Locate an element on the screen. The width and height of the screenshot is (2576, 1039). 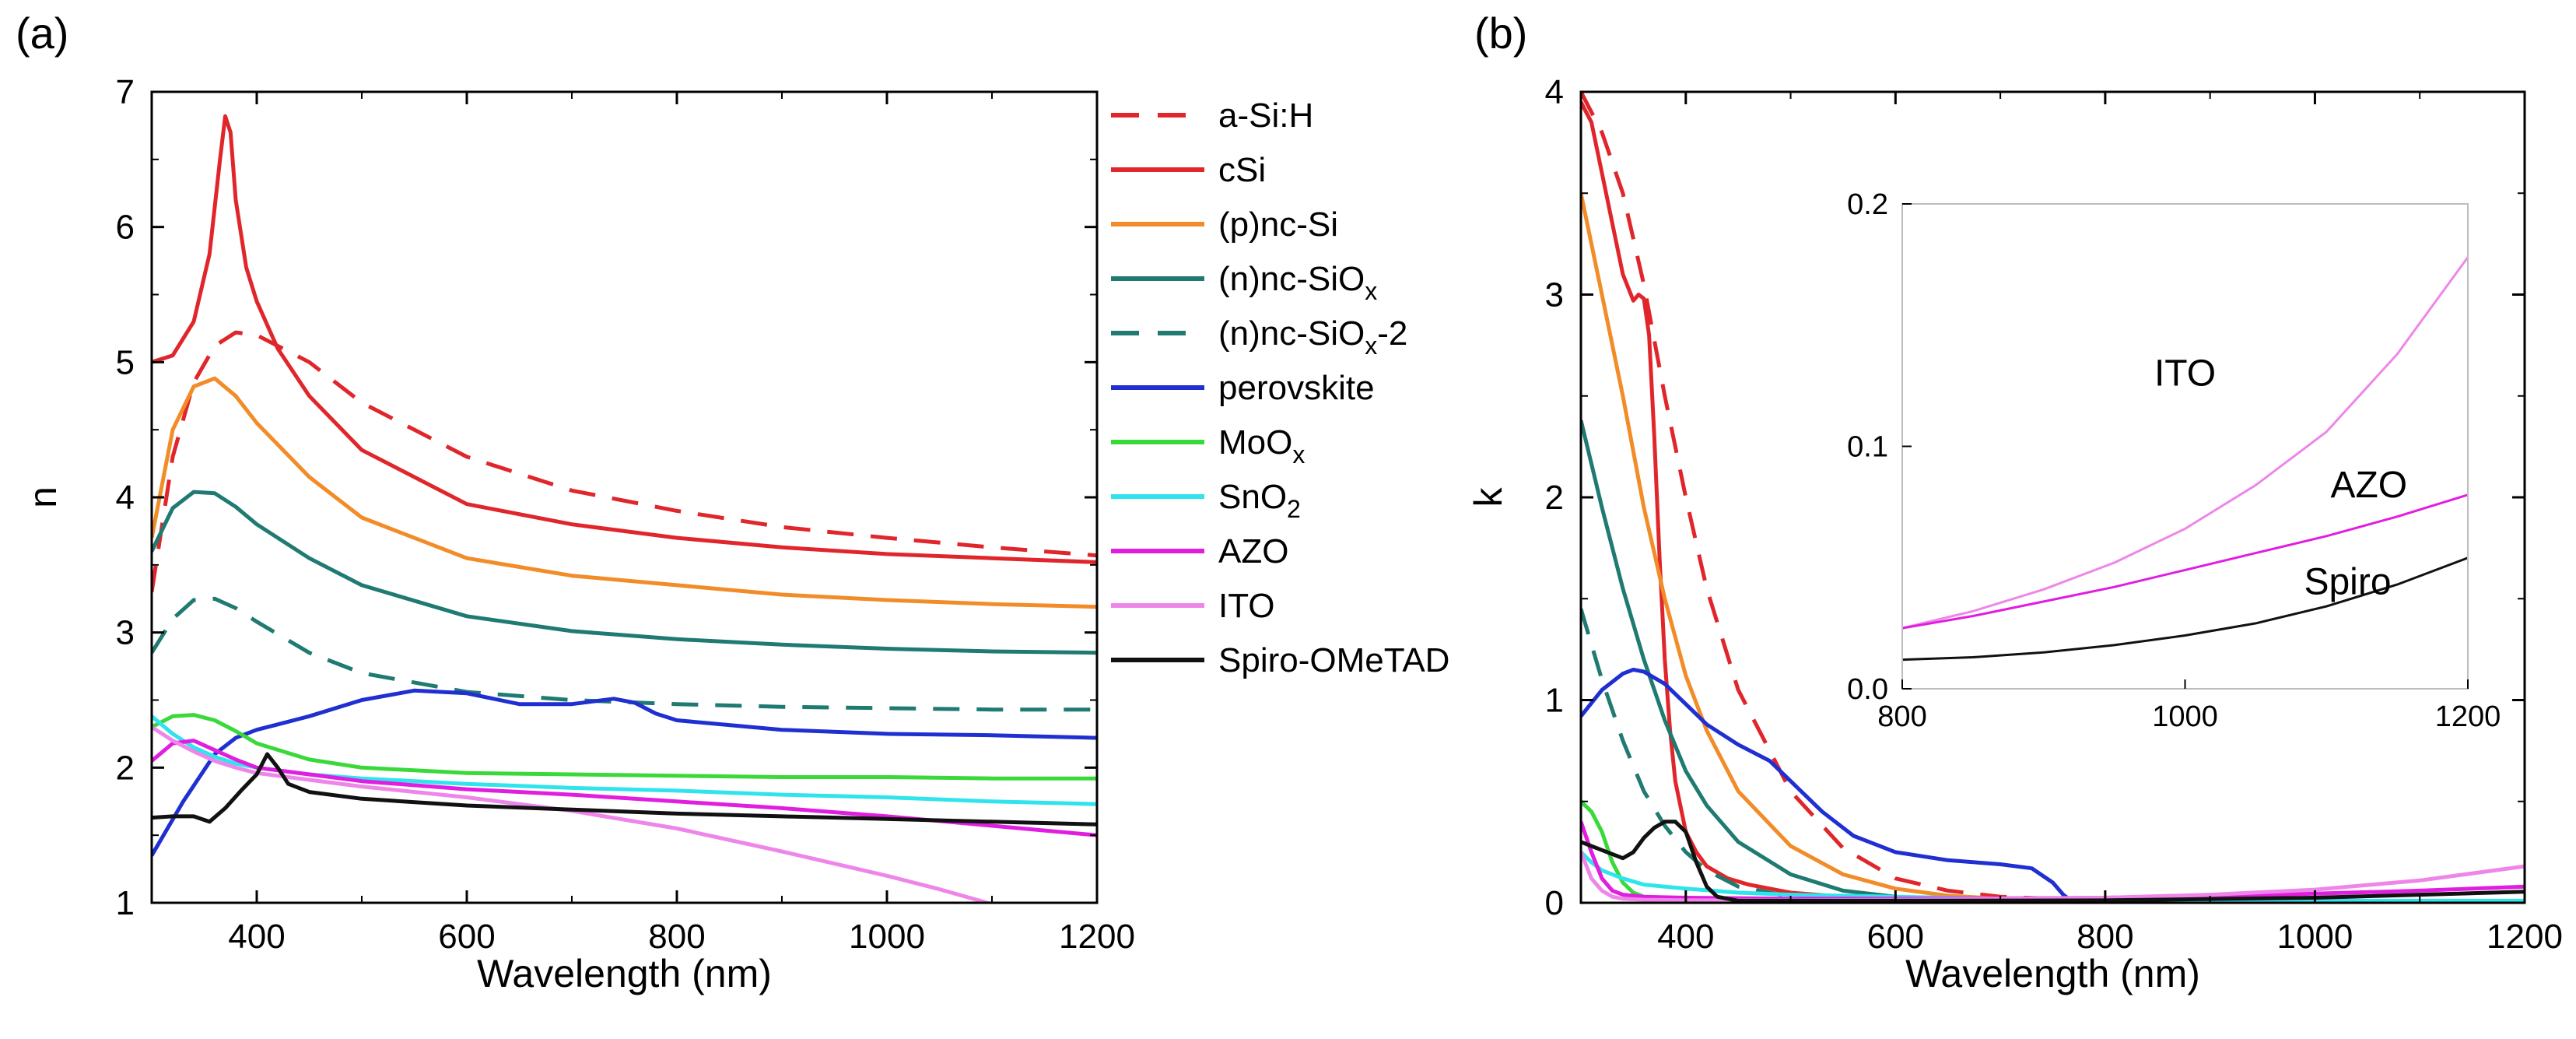
x-tick-label-a: 1000 is located at coordinates (887, 937).